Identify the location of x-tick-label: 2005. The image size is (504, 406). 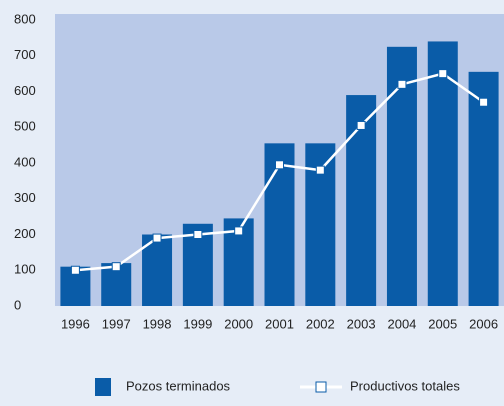
(442, 323).